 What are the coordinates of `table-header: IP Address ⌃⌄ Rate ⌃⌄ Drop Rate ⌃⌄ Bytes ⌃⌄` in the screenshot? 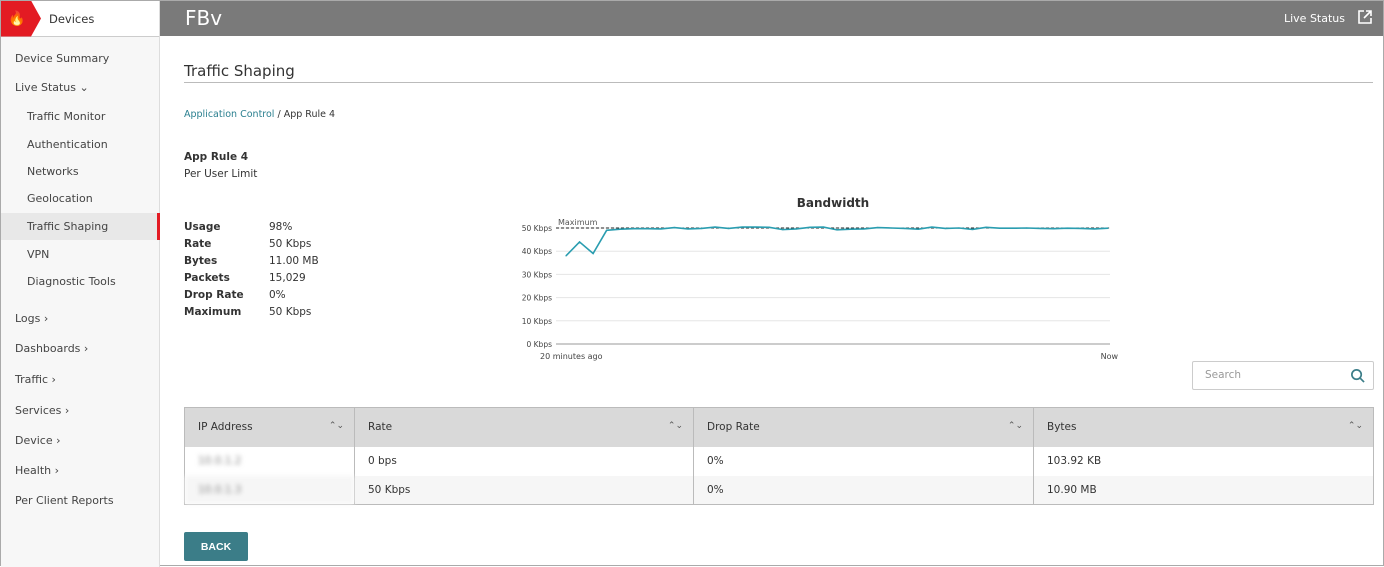 It's located at (779, 427).